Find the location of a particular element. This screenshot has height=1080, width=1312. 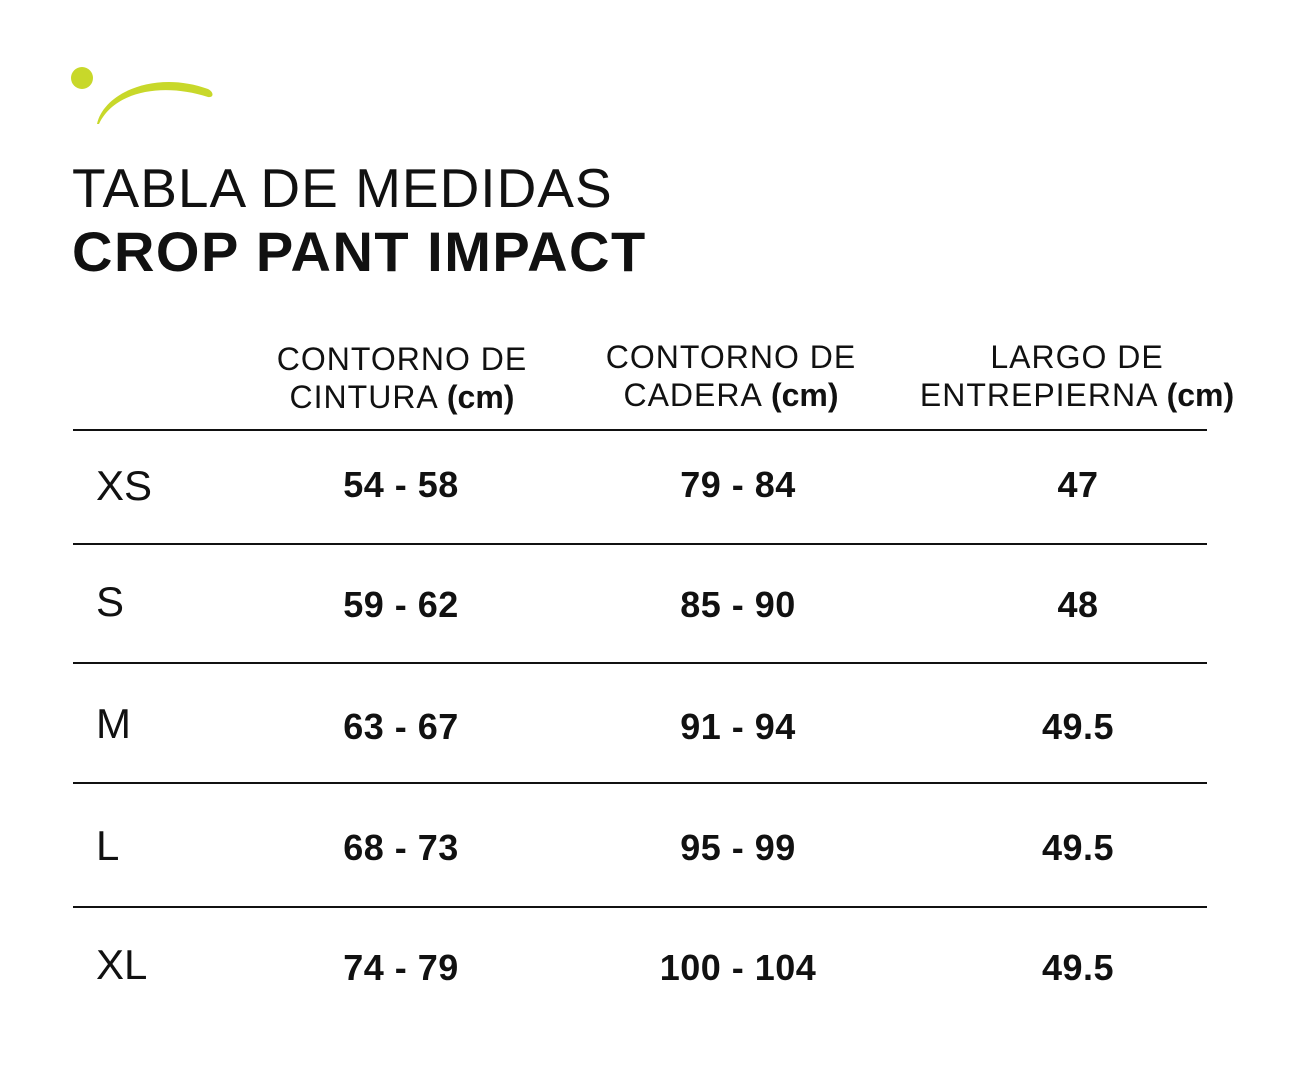

waist-value: 59 - 62 is located at coordinates (401, 604).